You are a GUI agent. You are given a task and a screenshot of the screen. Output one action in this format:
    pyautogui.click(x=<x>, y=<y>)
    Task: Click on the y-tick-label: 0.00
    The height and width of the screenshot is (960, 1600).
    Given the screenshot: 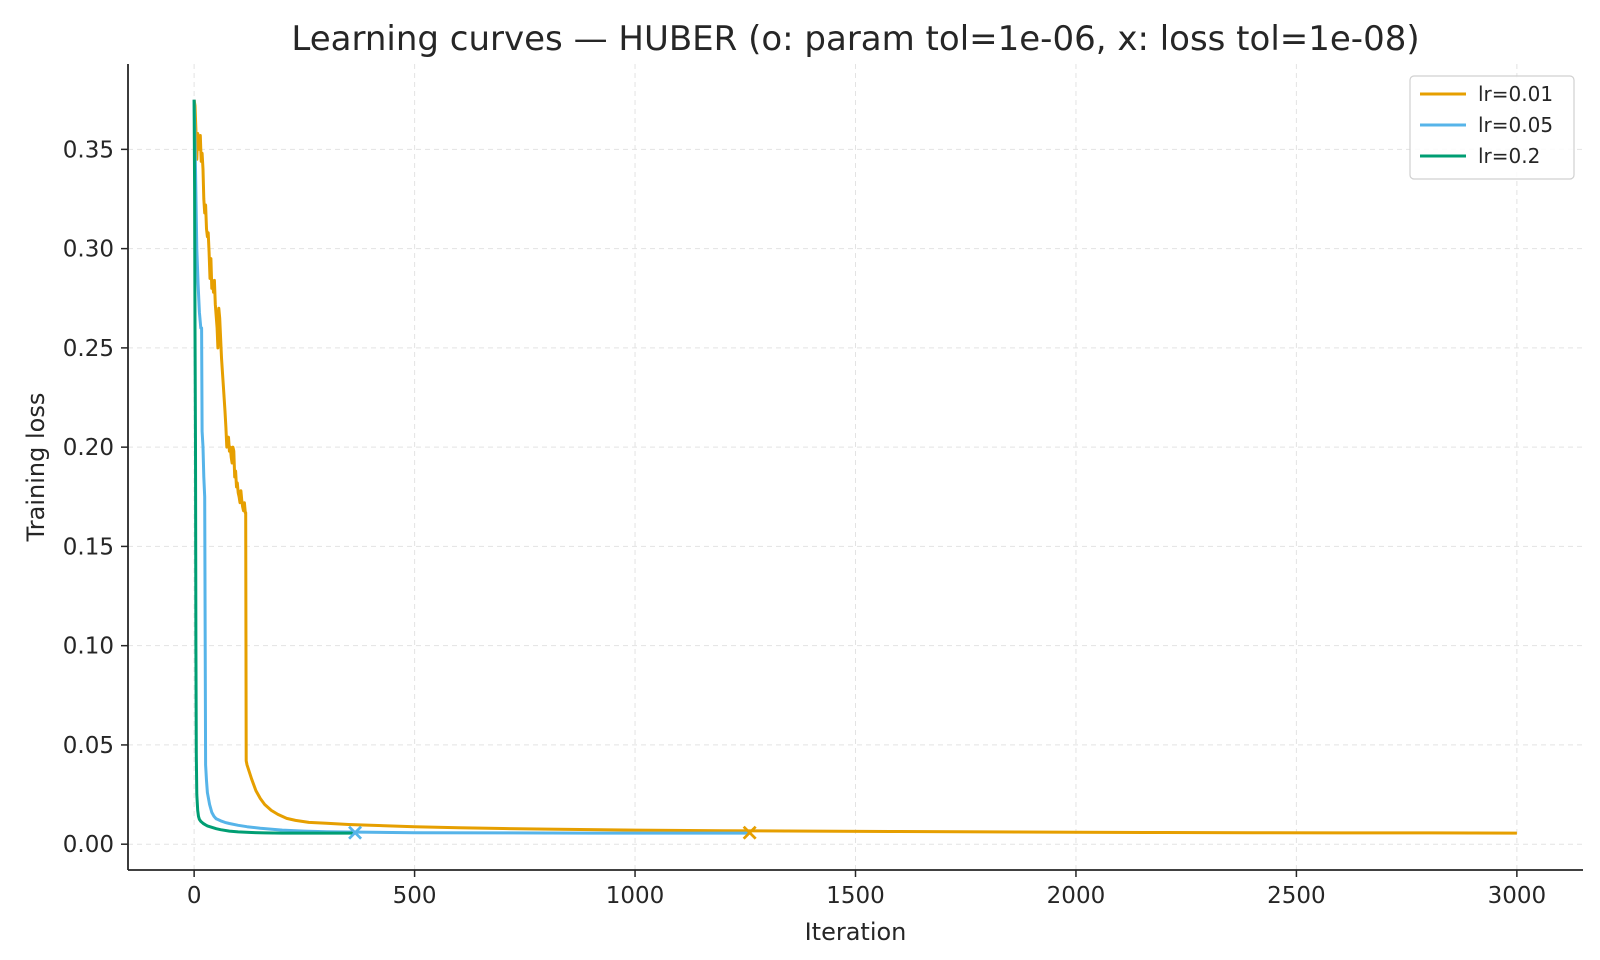 What is the action you would take?
    pyautogui.click(x=88, y=845)
    